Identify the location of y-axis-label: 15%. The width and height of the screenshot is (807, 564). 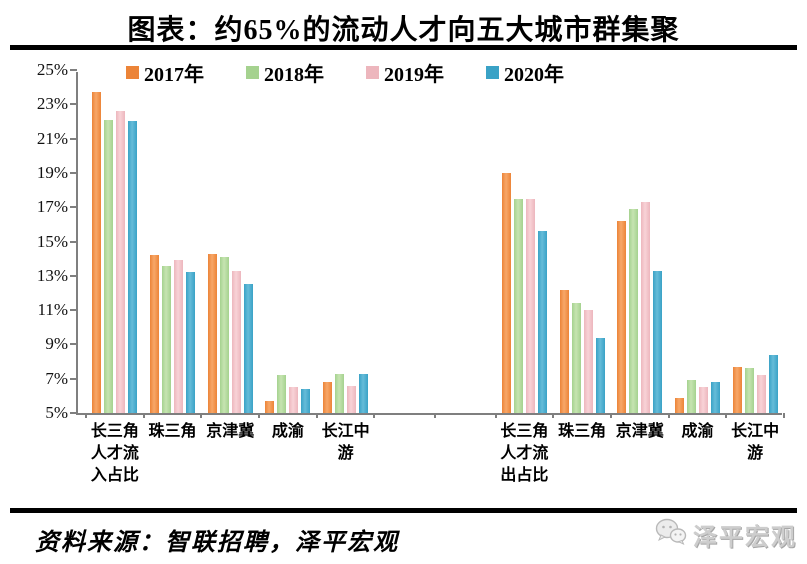
(52, 241).